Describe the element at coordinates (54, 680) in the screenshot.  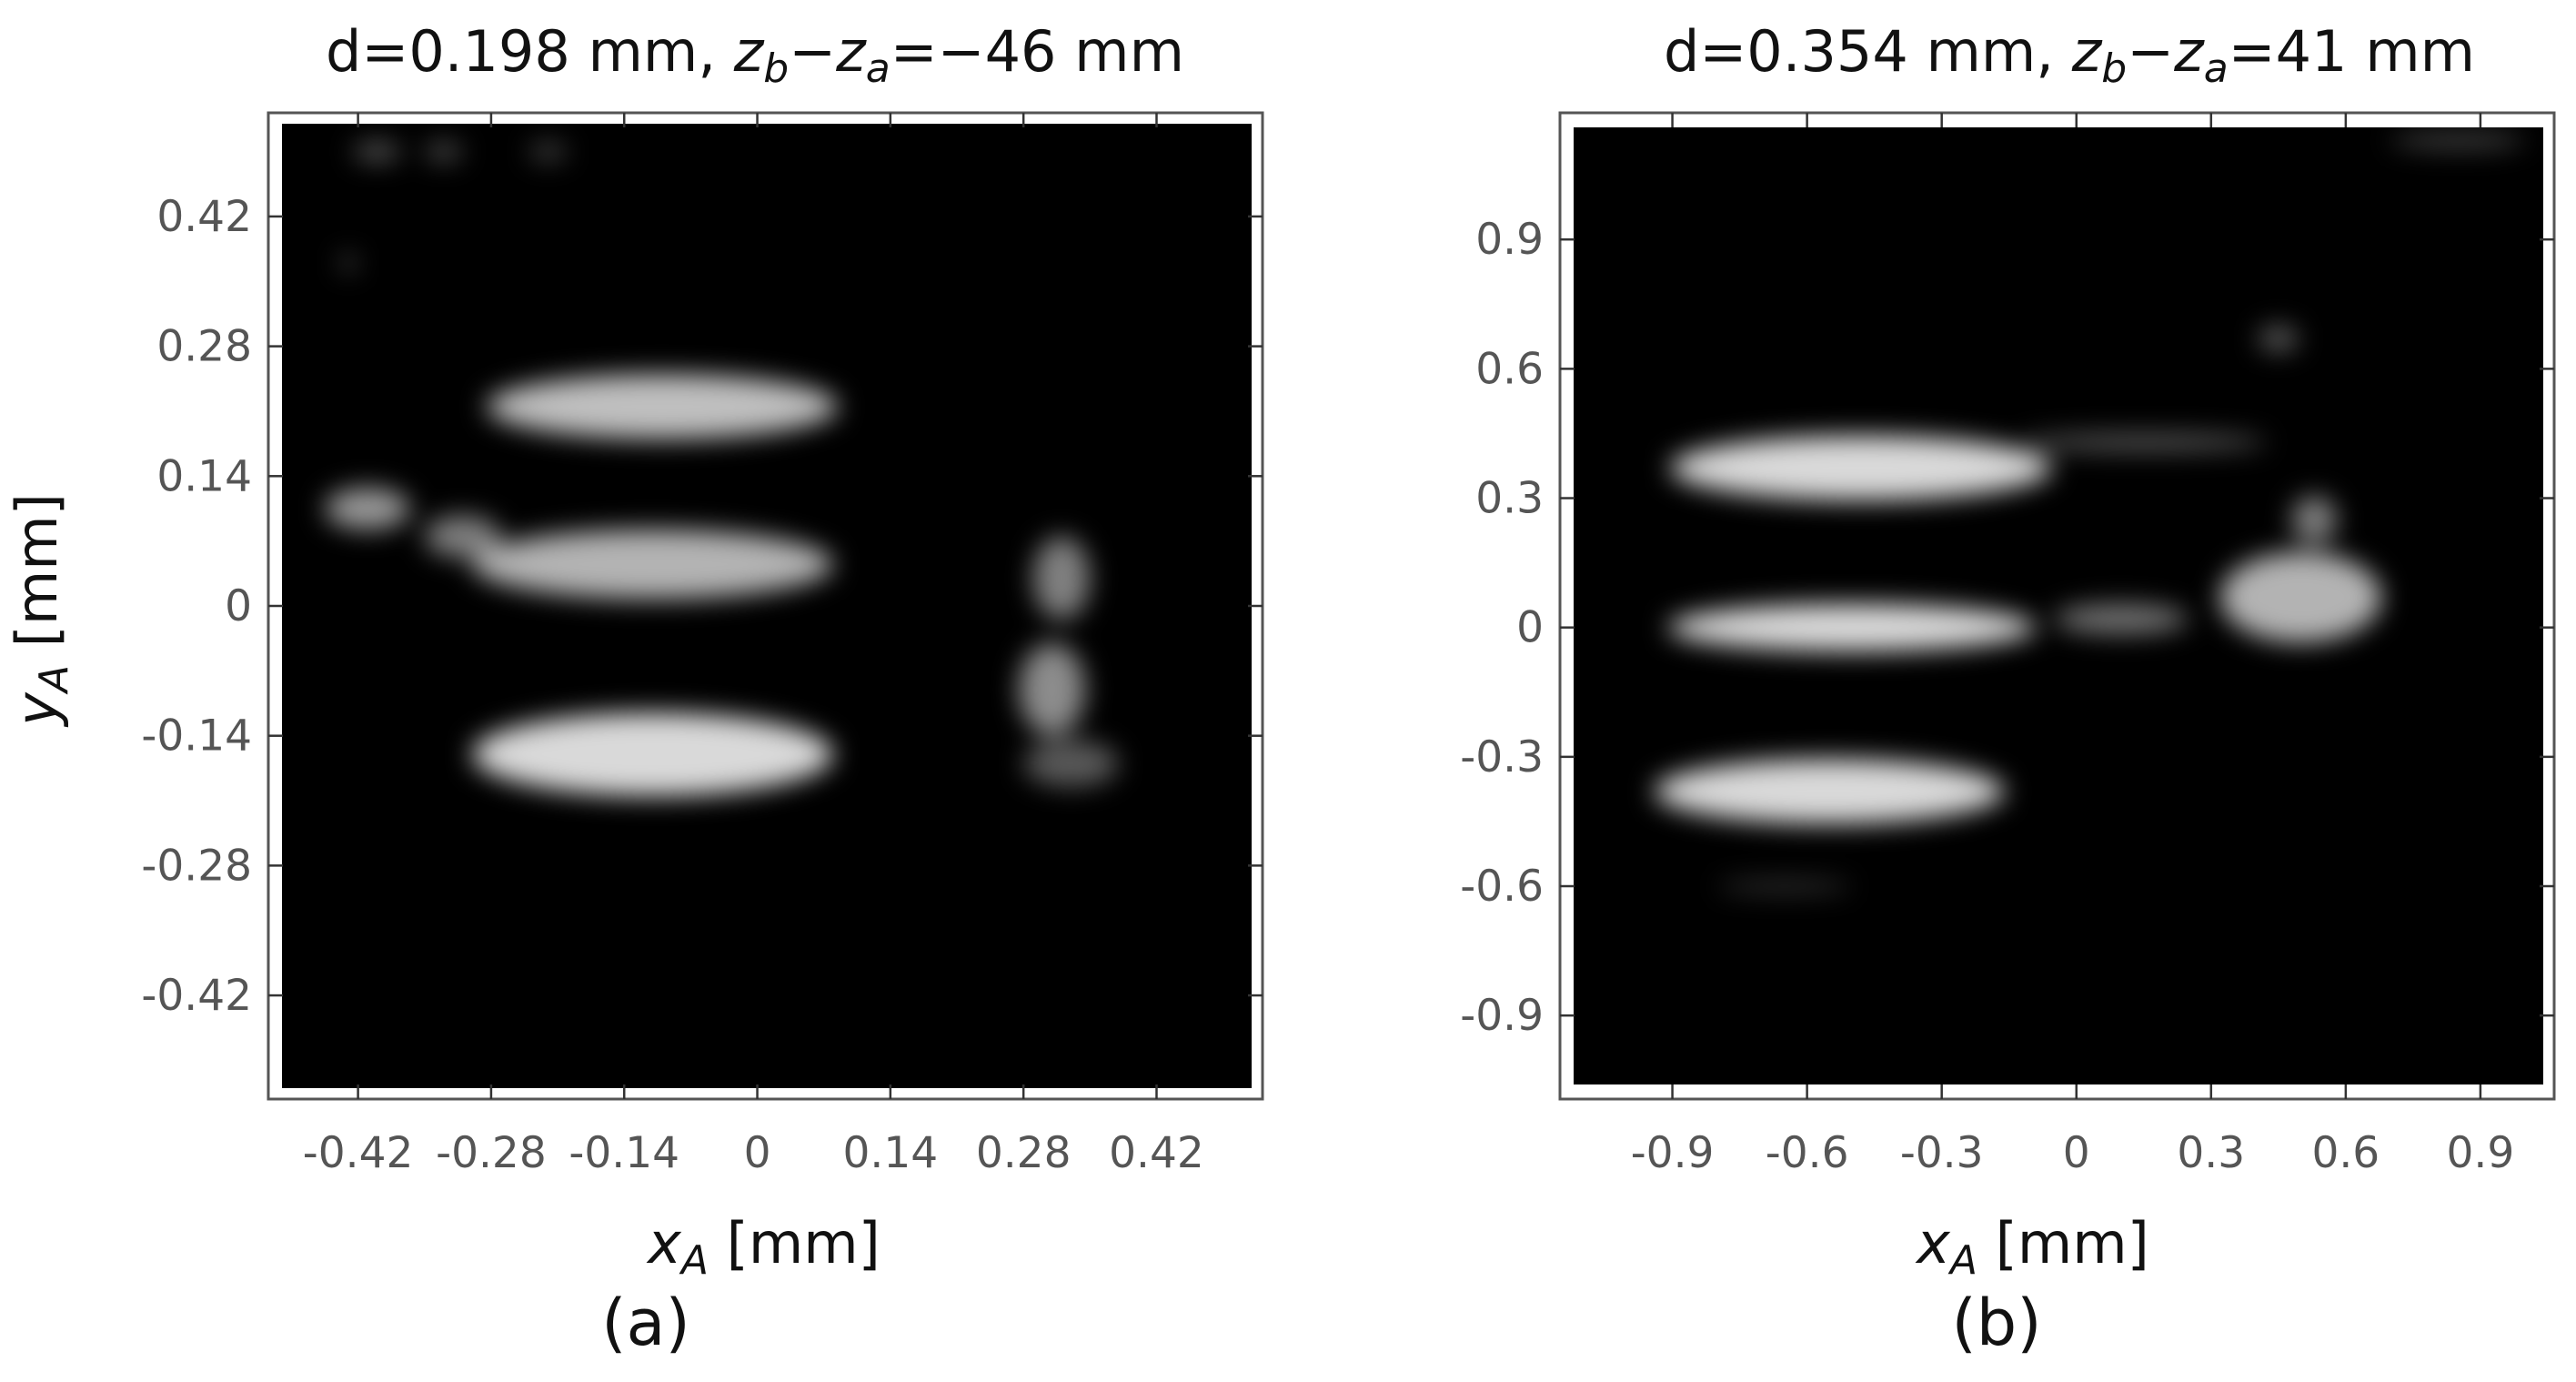
I see `y-axis-sub: A` at that location.